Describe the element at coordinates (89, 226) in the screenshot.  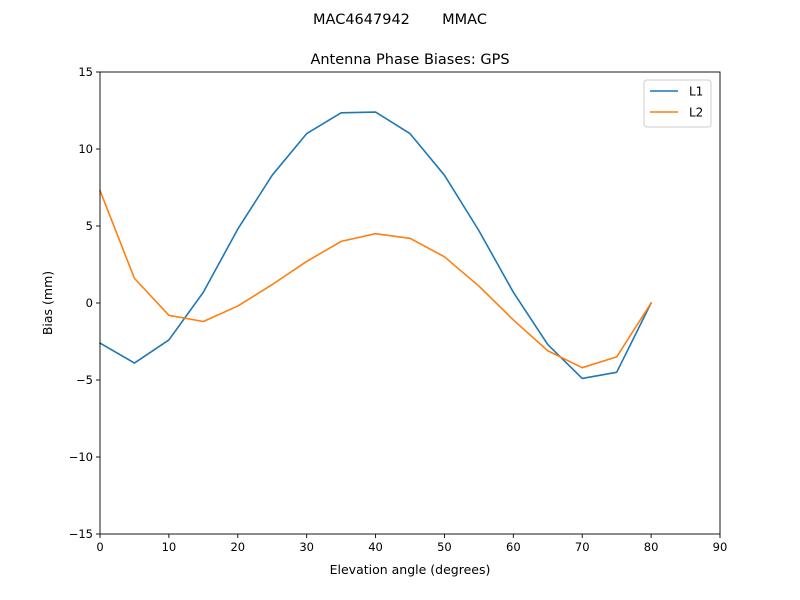
I see `y-tick-label: 5` at that location.